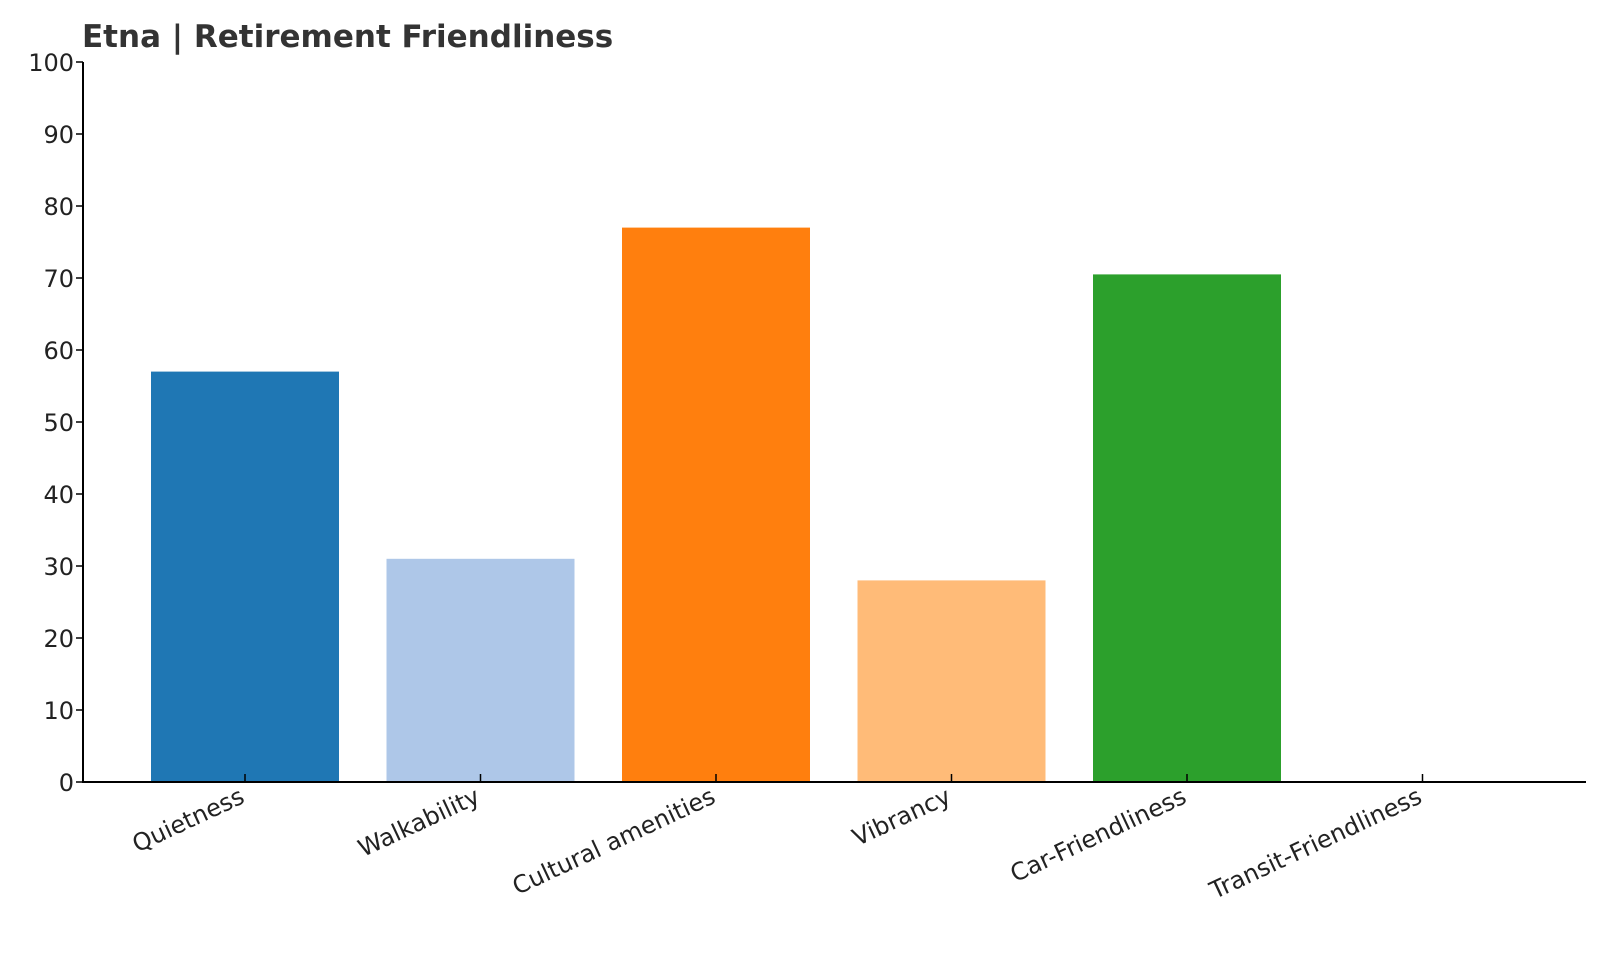 The height and width of the screenshot is (960, 1600). I want to click on y-tick-label: 90, so click(58, 135).